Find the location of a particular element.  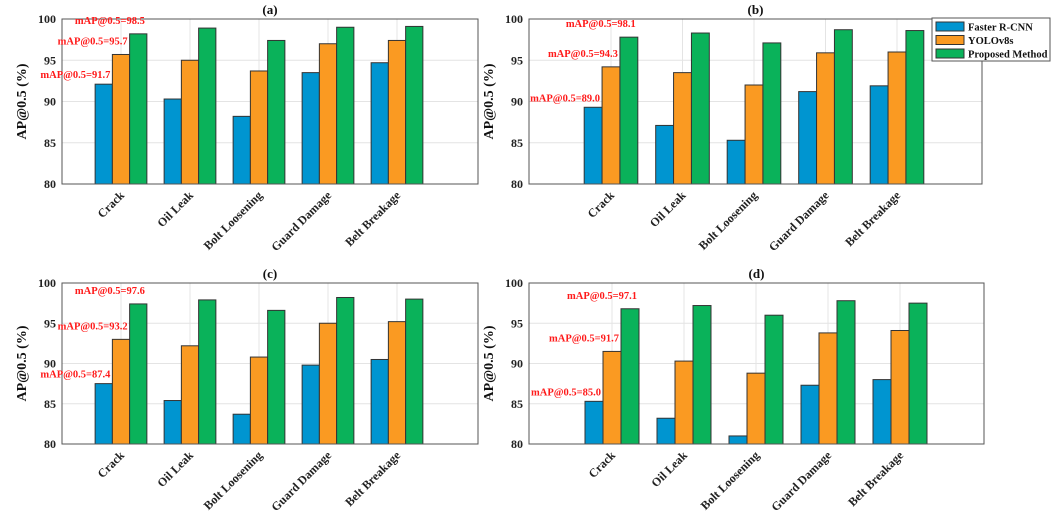

map-annotation: mAP@0.5=98.5 is located at coordinates (110, 21).